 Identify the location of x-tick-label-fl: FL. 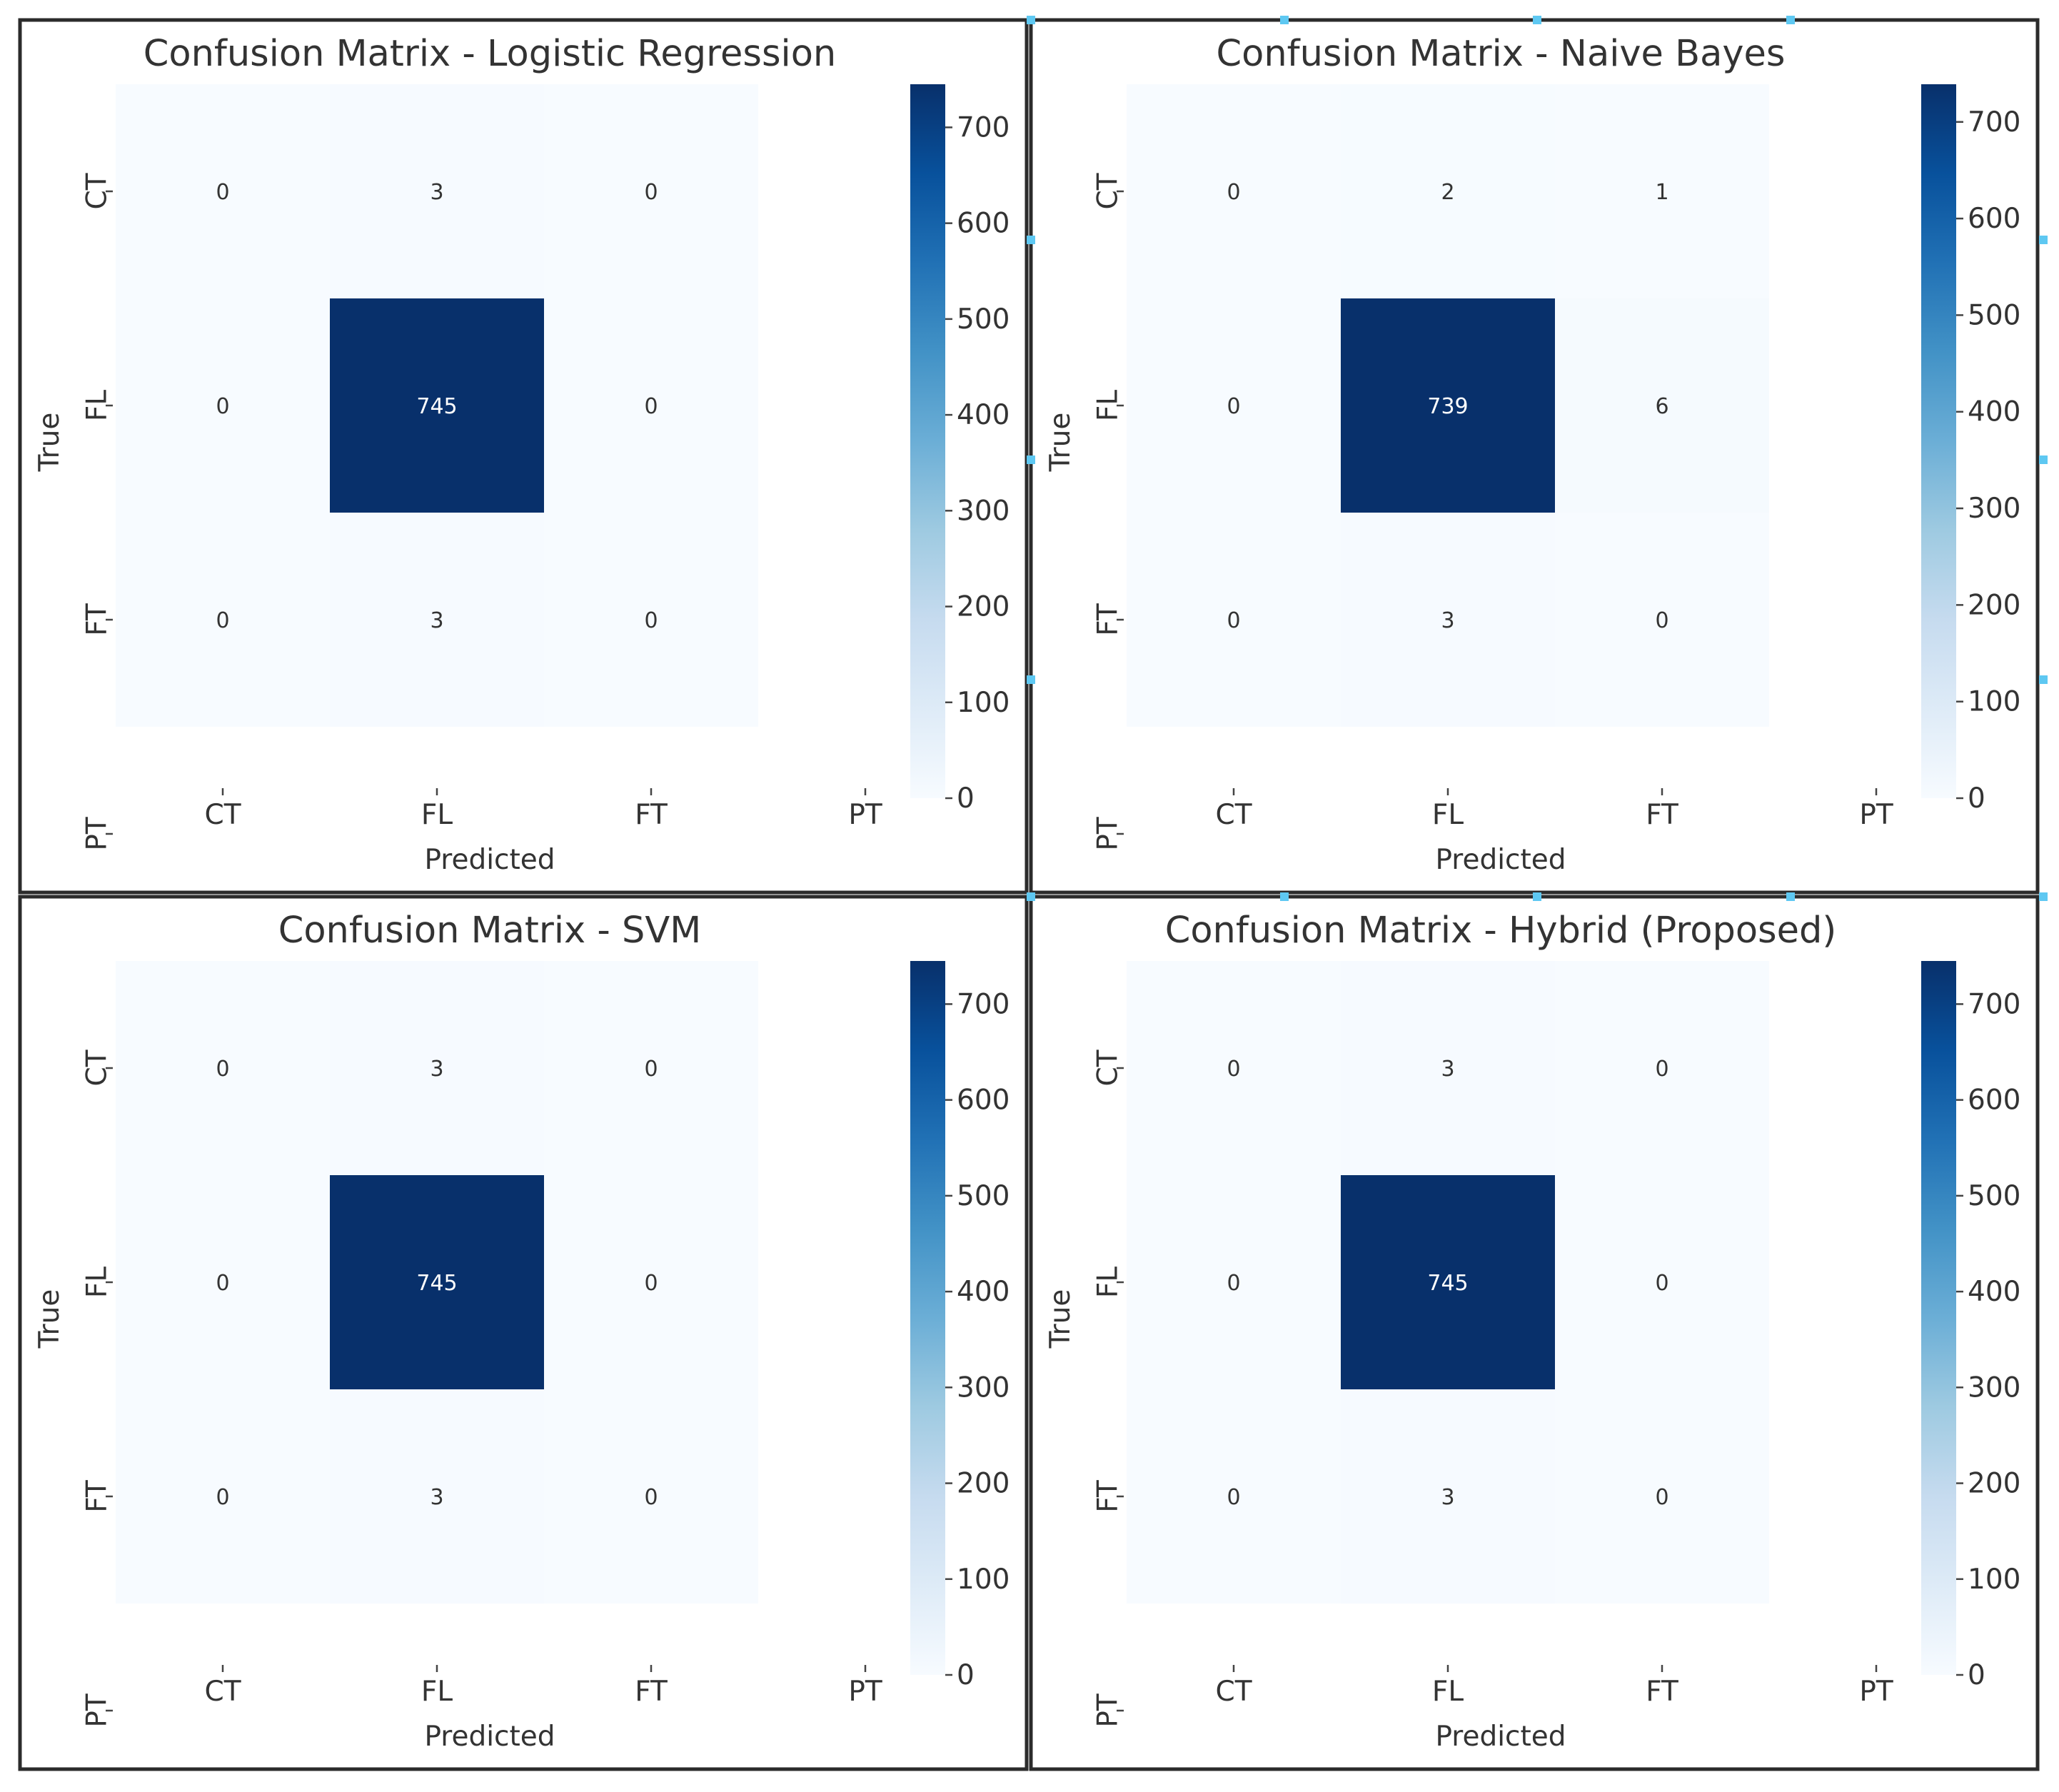
(437, 1692).